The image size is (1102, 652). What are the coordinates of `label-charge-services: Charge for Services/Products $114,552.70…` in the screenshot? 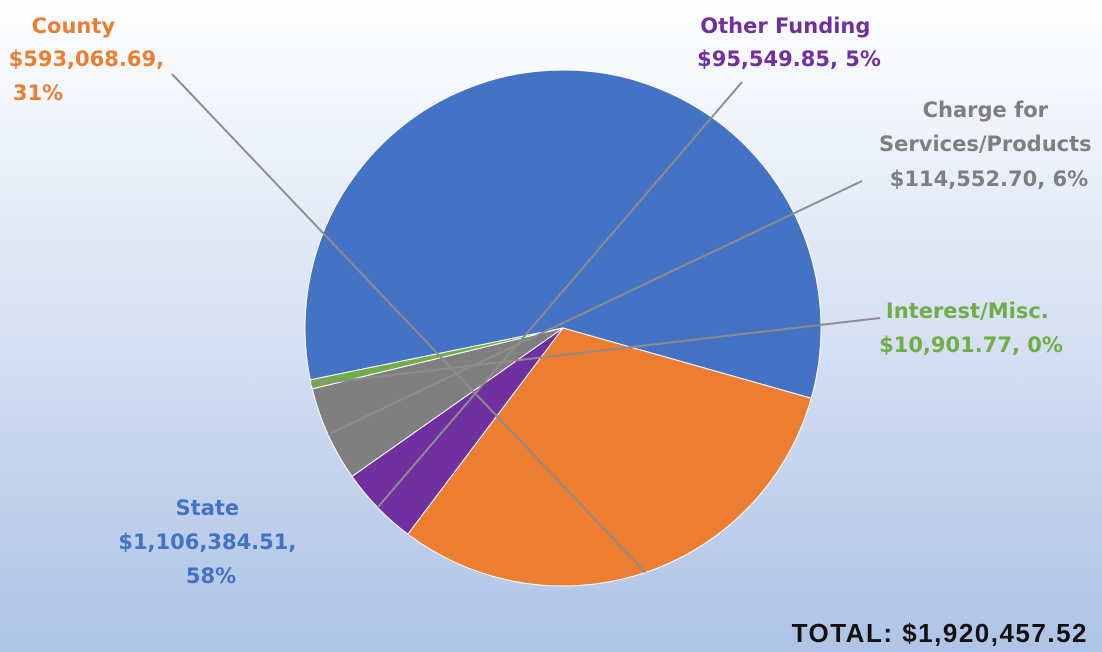 It's located at (989, 144).